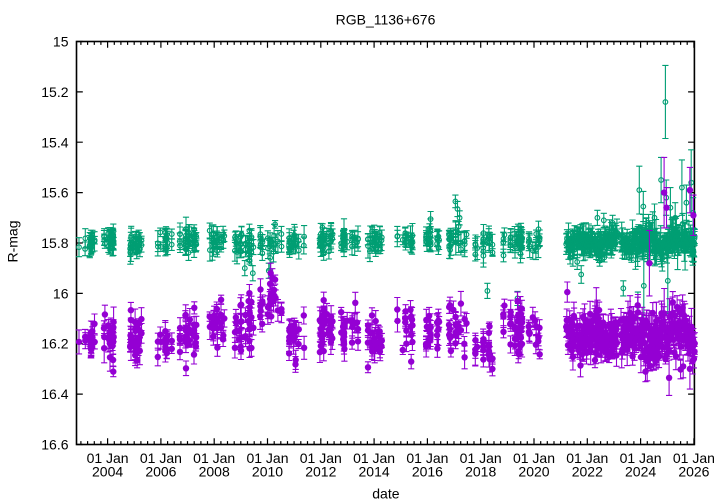 The height and width of the screenshot is (504, 720). I want to click on svg-text: 2026, so click(693, 472).